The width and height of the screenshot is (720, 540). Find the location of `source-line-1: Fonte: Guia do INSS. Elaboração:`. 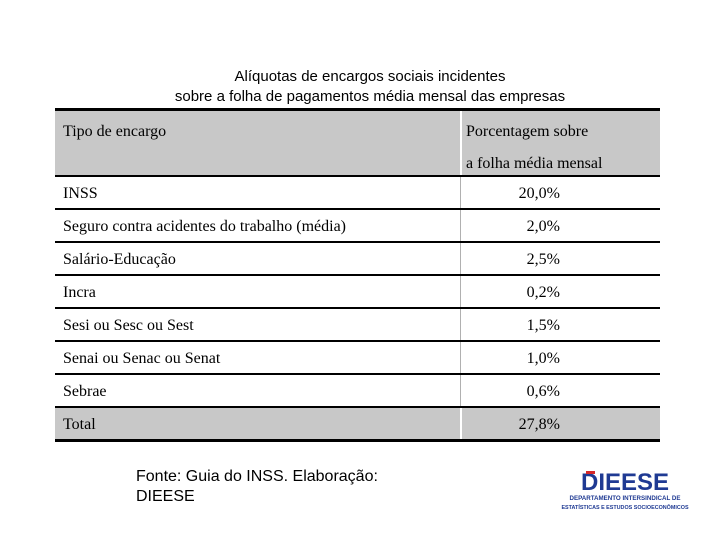

source-line-1: Fonte: Guia do INSS. Elaboração: is located at coordinates (257, 476).